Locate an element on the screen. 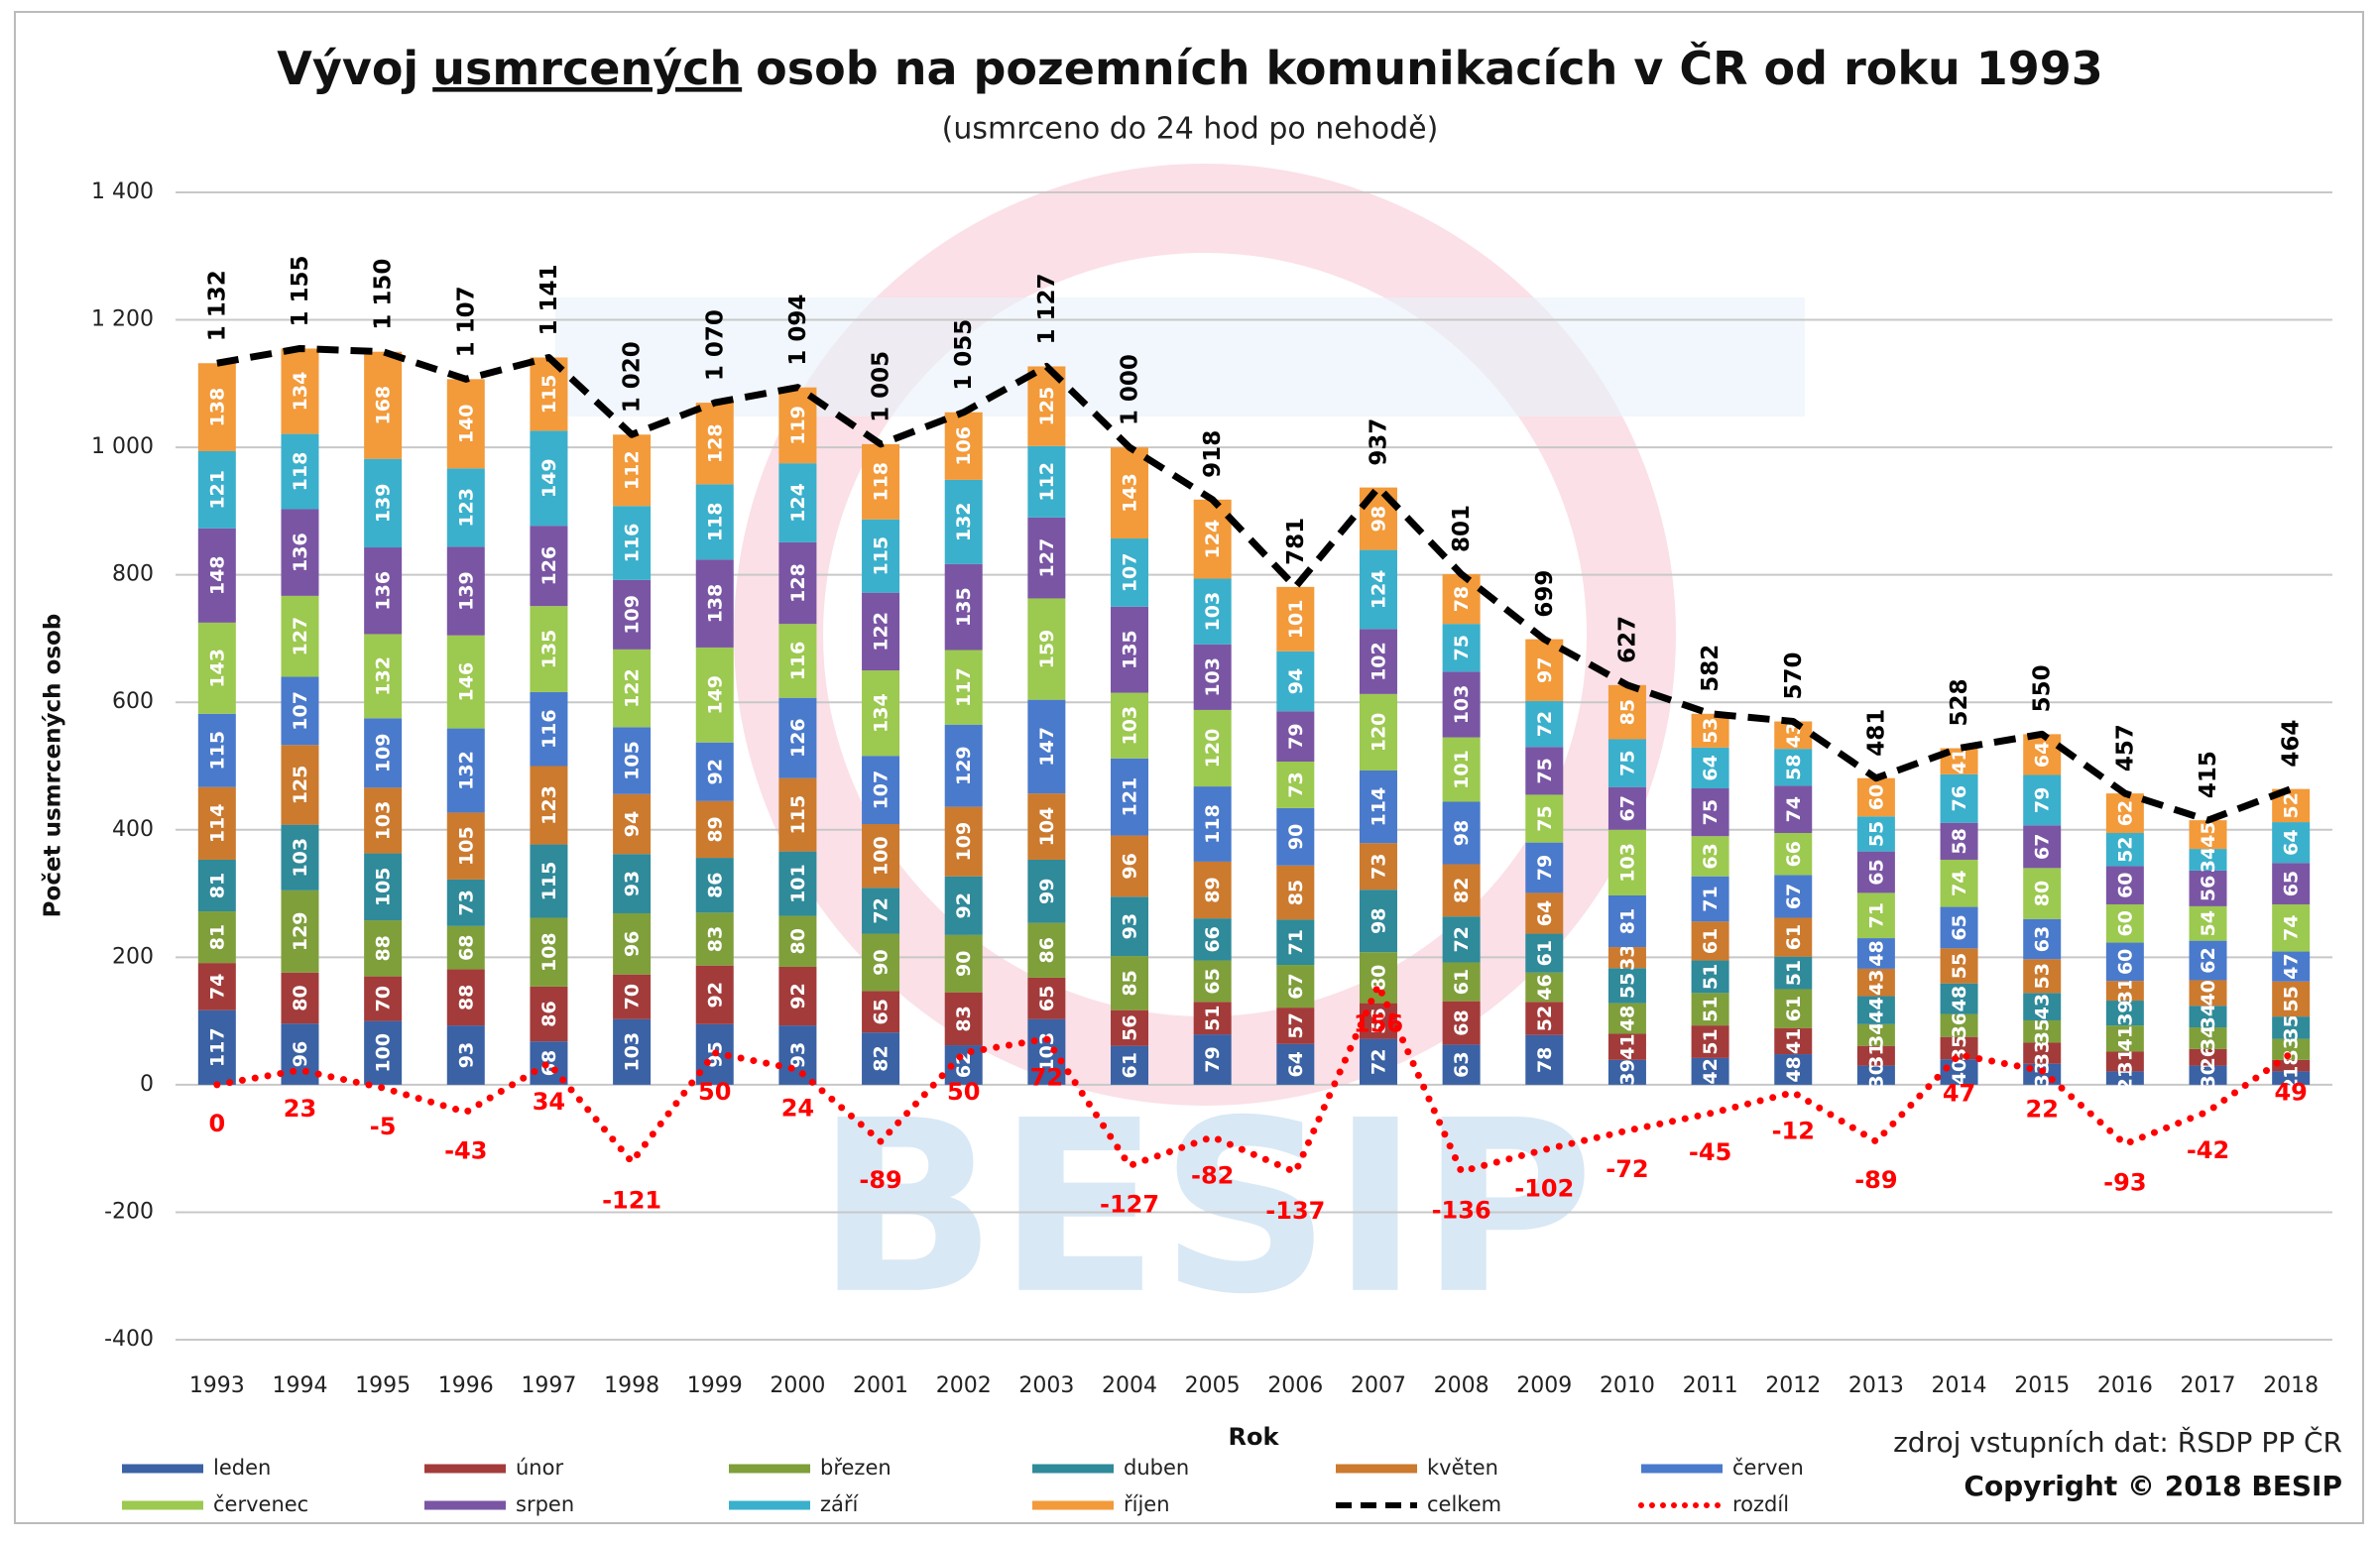  segment-label: 80 is located at coordinates (1378, 978).